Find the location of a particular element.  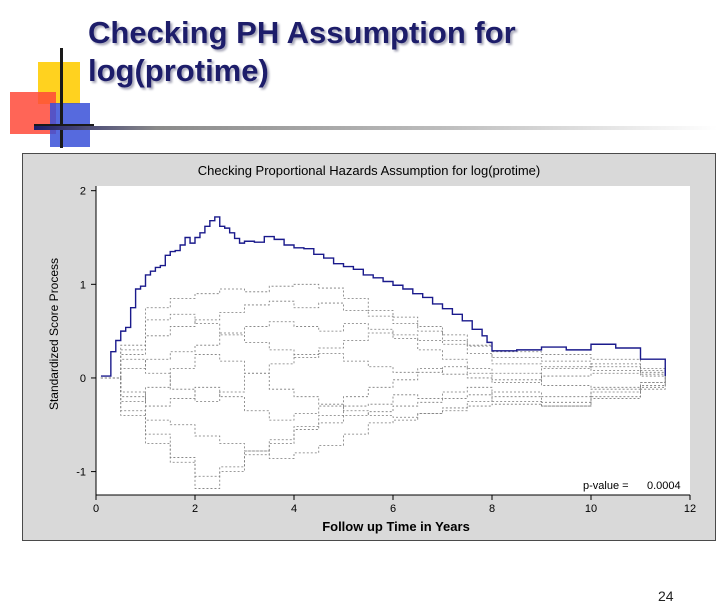

y-tick-label: -1 is located at coordinates (81, 473).